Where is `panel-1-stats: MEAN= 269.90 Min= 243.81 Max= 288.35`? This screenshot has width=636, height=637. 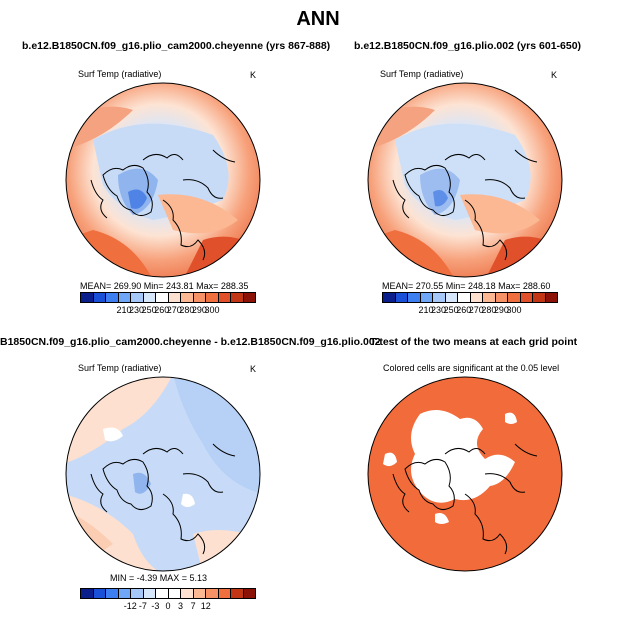 panel-1-stats: MEAN= 269.90 Min= 243.81 Max= 288.35 is located at coordinates (164, 286).